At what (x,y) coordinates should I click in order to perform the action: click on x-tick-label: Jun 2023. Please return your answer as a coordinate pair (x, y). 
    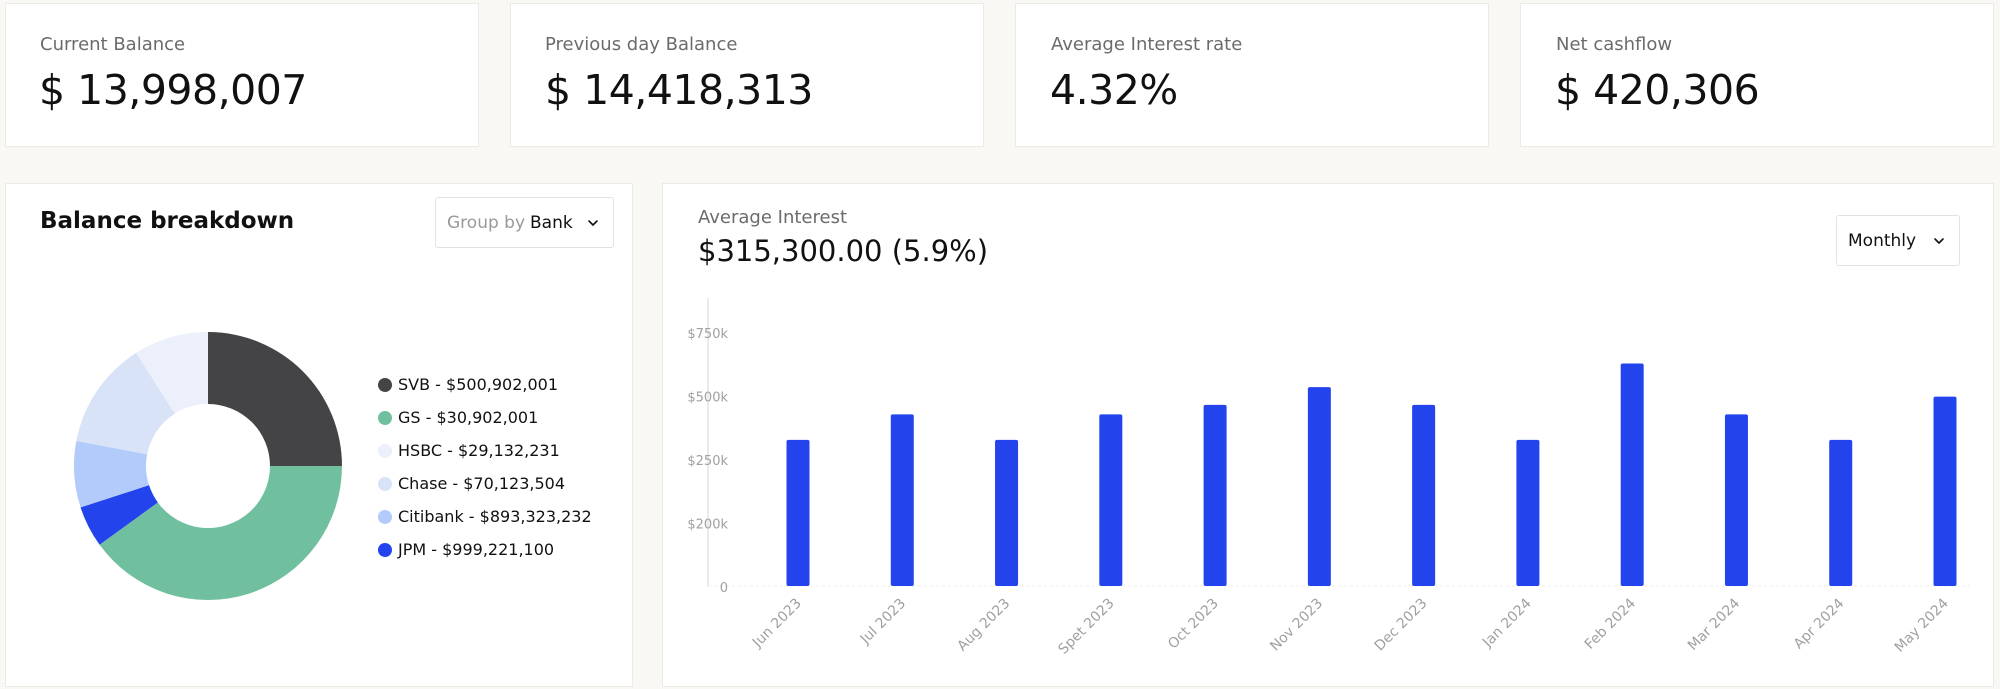
    Looking at the image, I should click on (777, 624).